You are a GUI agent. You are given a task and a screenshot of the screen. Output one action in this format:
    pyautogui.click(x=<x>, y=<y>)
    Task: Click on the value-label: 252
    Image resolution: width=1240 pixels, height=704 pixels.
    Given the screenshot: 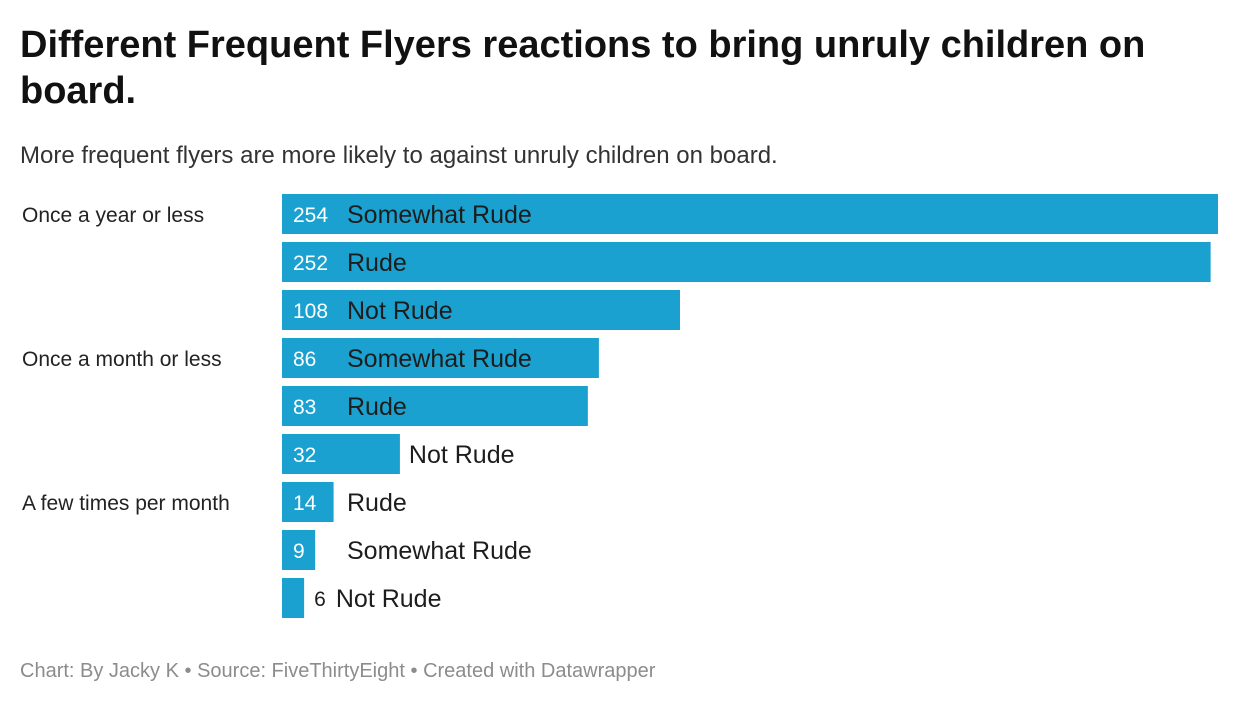 What is the action you would take?
    pyautogui.click(x=310, y=263)
    